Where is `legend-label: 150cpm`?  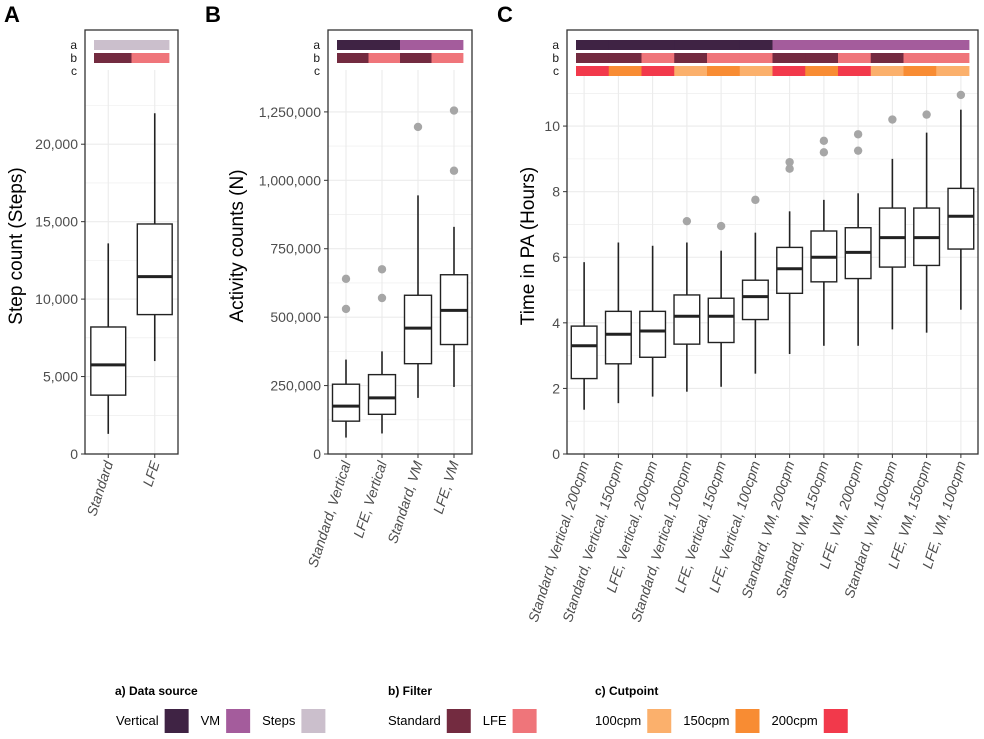 legend-label: 150cpm is located at coordinates (706, 720).